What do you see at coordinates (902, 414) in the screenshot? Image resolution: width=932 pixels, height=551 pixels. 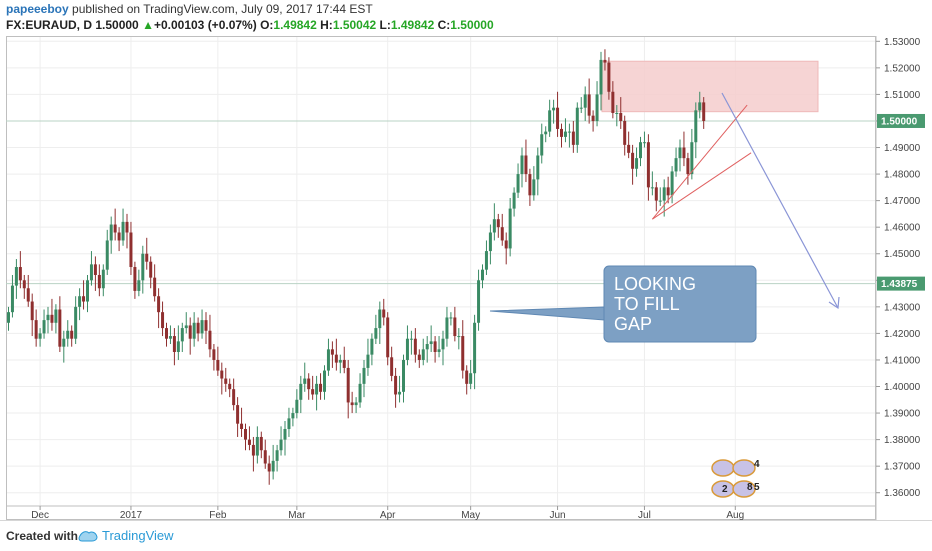 I see `price-tick-label: 1.39000` at bounding box center [902, 414].